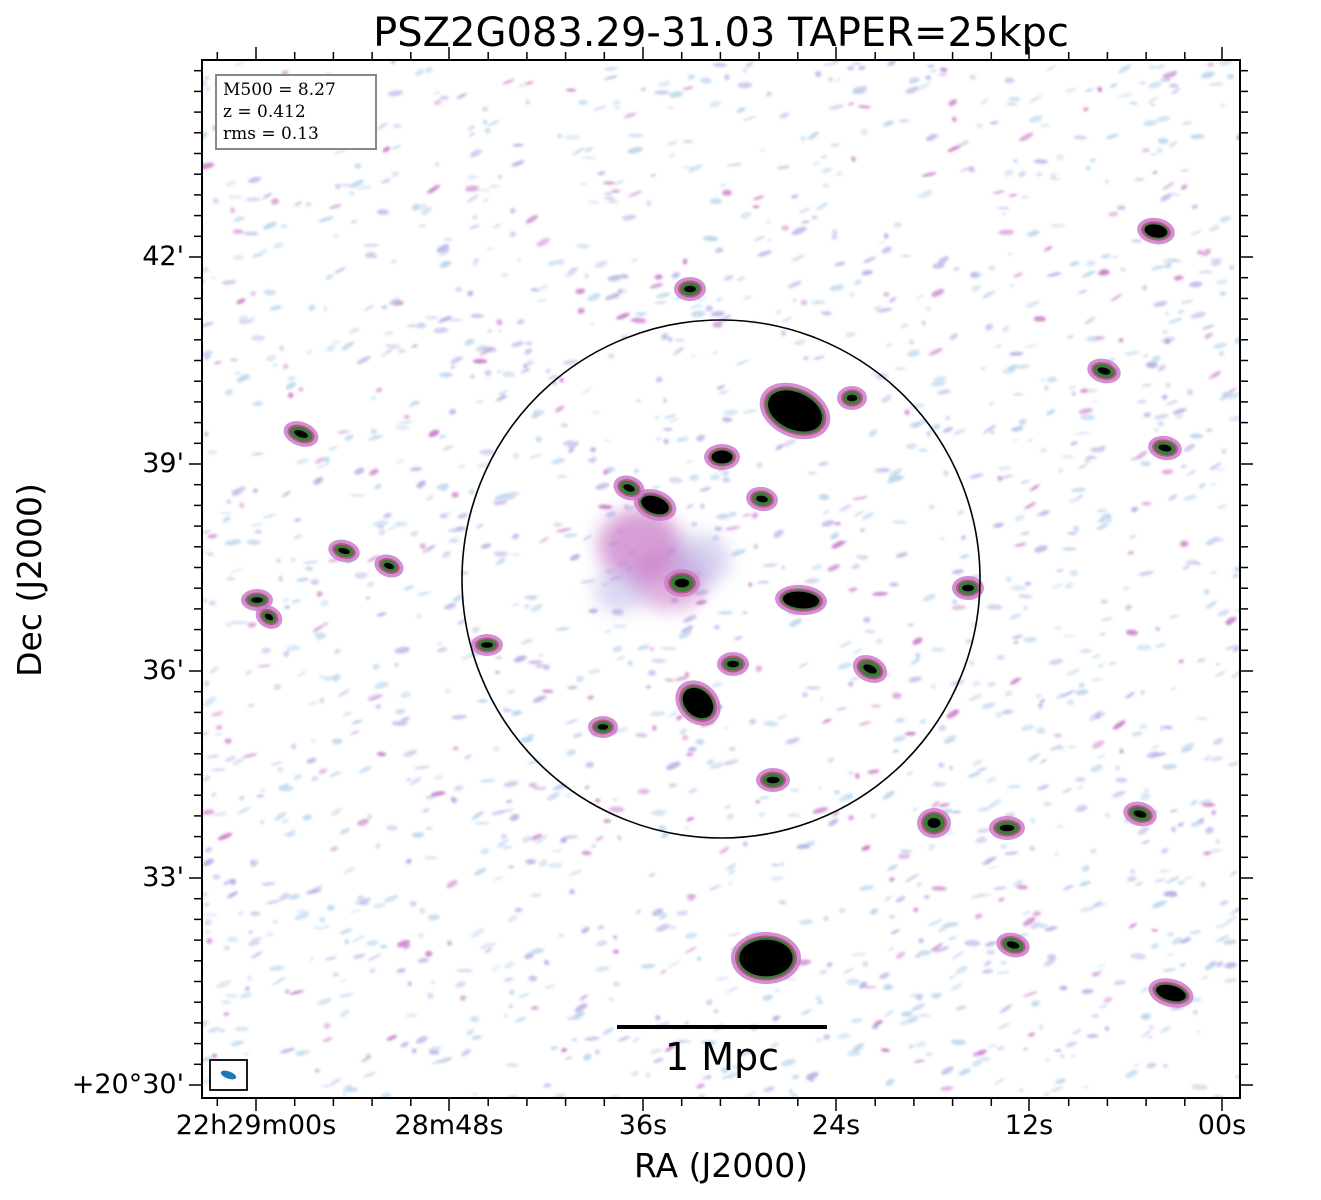 Image resolution: width=1321 pixels, height=1200 pixels. Describe the element at coordinates (766, 958) in the screenshot. I see `source-layer` at that location.